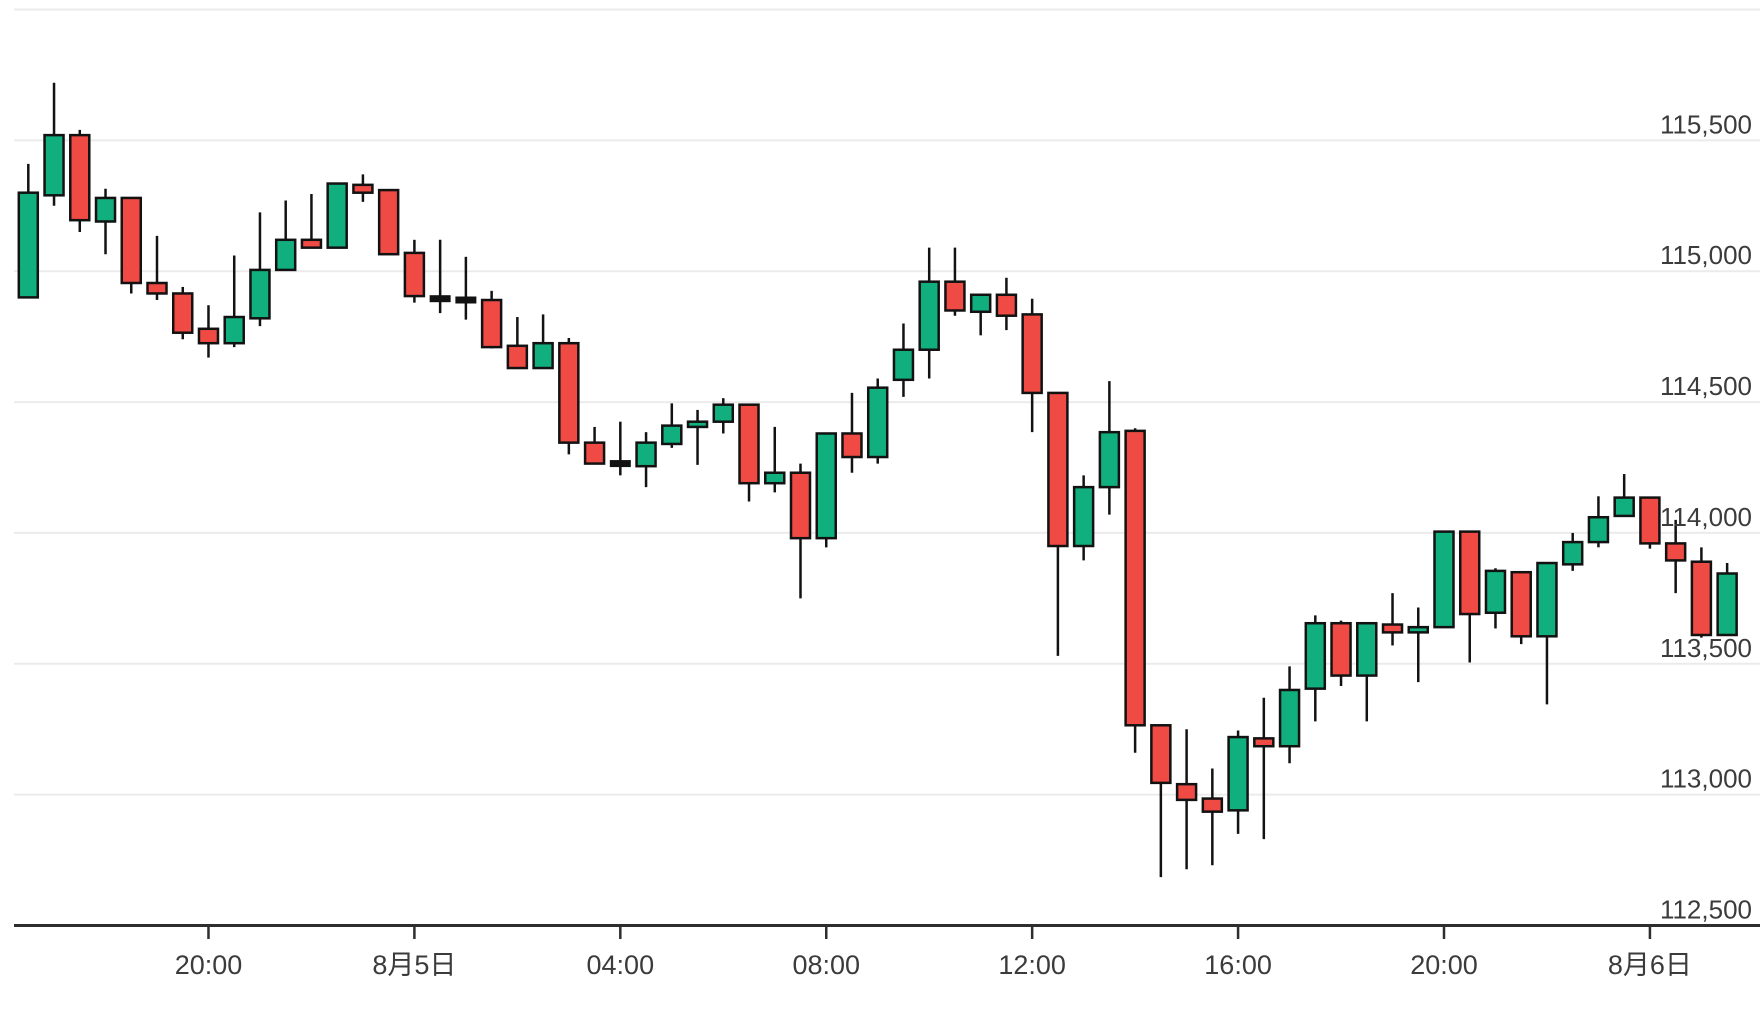 The height and width of the screenshot is (1012, 1760). I want to click on x-axis-label: 16:00, so click(1238, 965).